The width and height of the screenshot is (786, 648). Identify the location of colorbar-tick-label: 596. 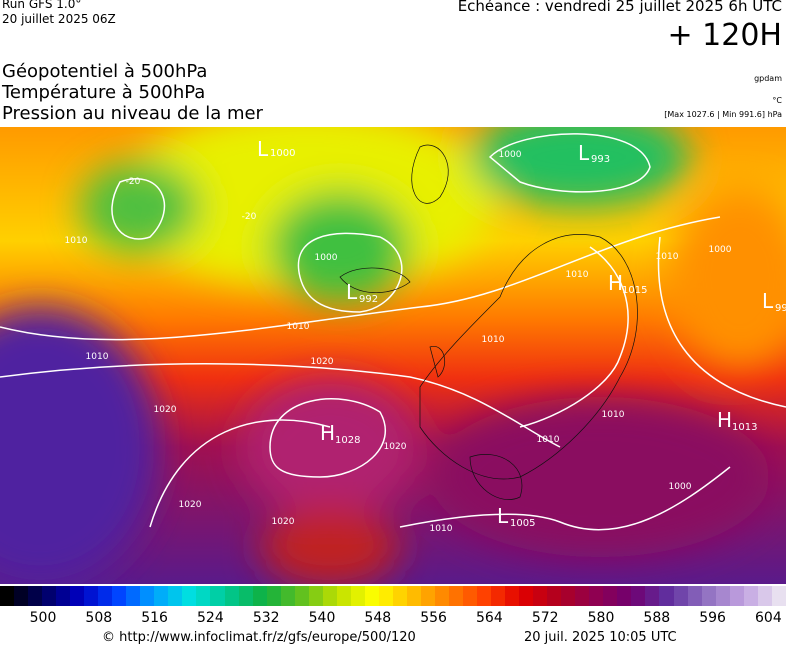
(712, 618).